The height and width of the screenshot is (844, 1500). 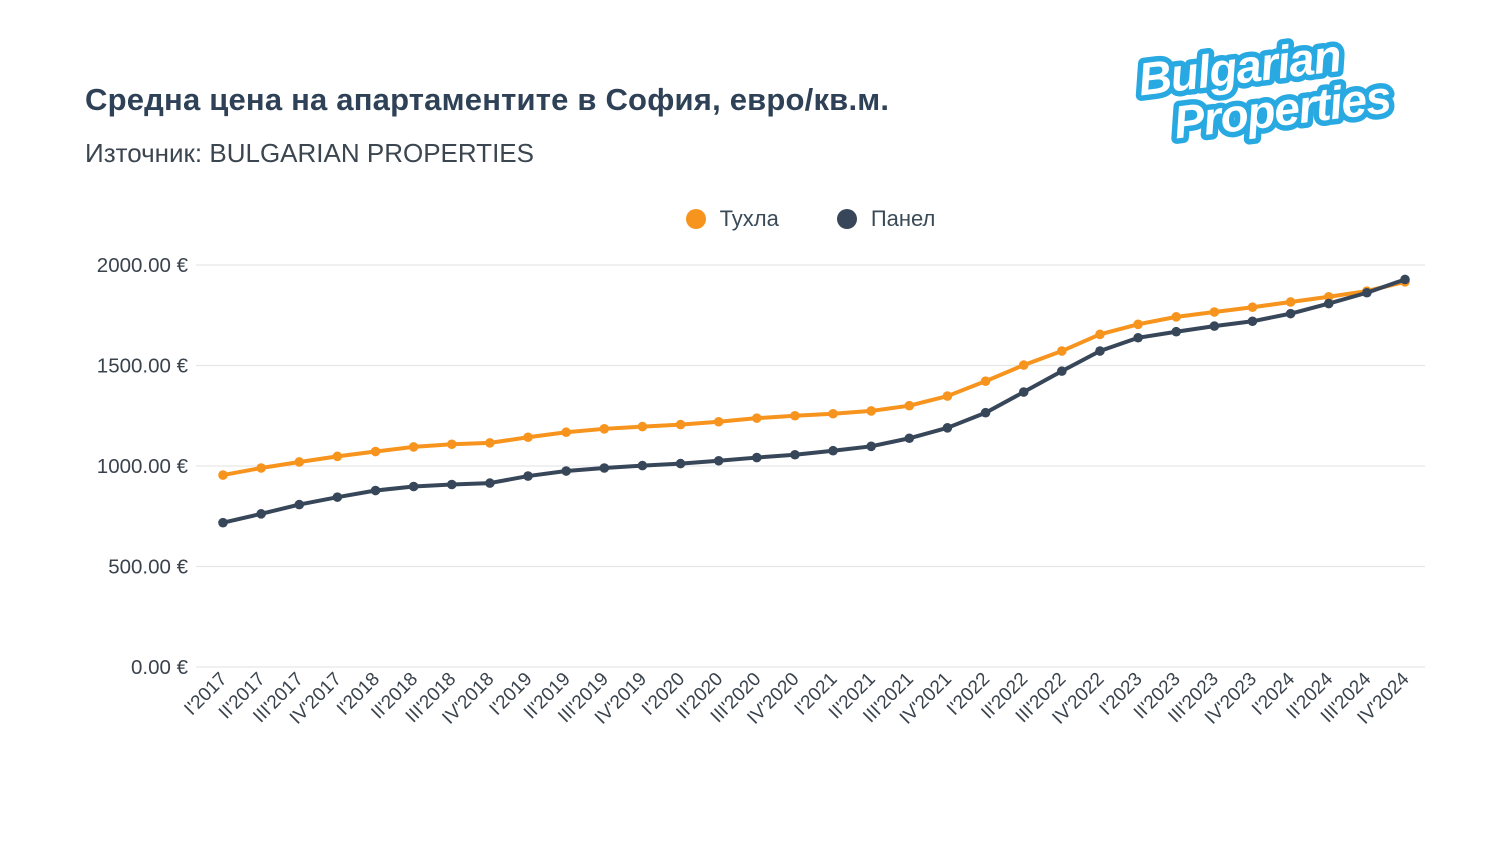 What do you see at coordinates (148, 567) in the screenshot?
I see `y-tick-label: 500.00 €` at bounding box center [148, 567].